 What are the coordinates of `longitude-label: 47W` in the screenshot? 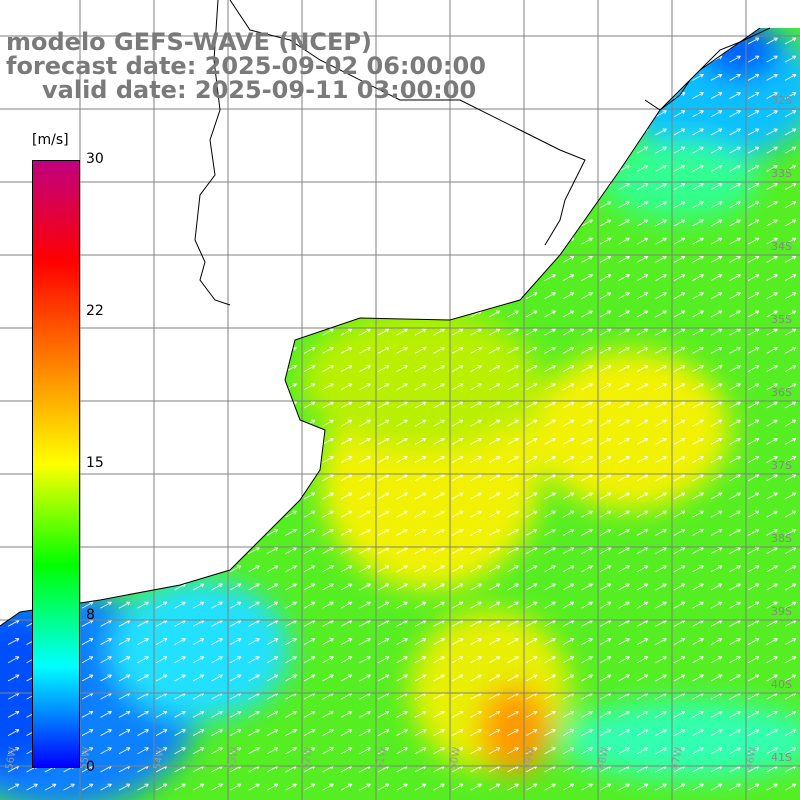 It's located at (677, 758).